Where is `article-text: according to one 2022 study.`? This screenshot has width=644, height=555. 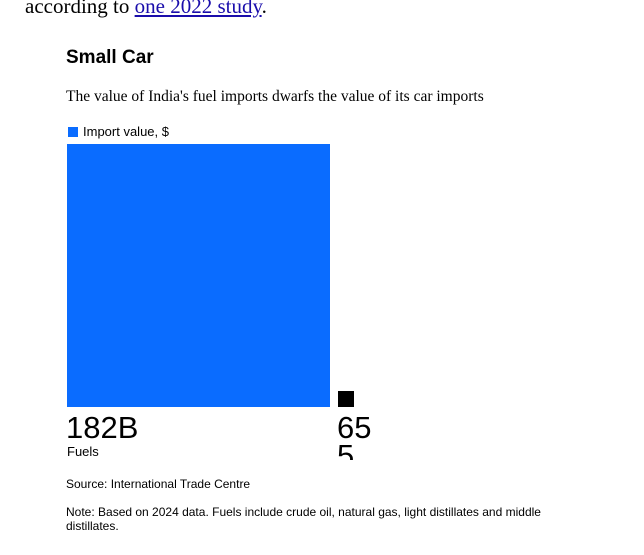 article-text: according to one 2022 study. is located at coordinates (146, 9).